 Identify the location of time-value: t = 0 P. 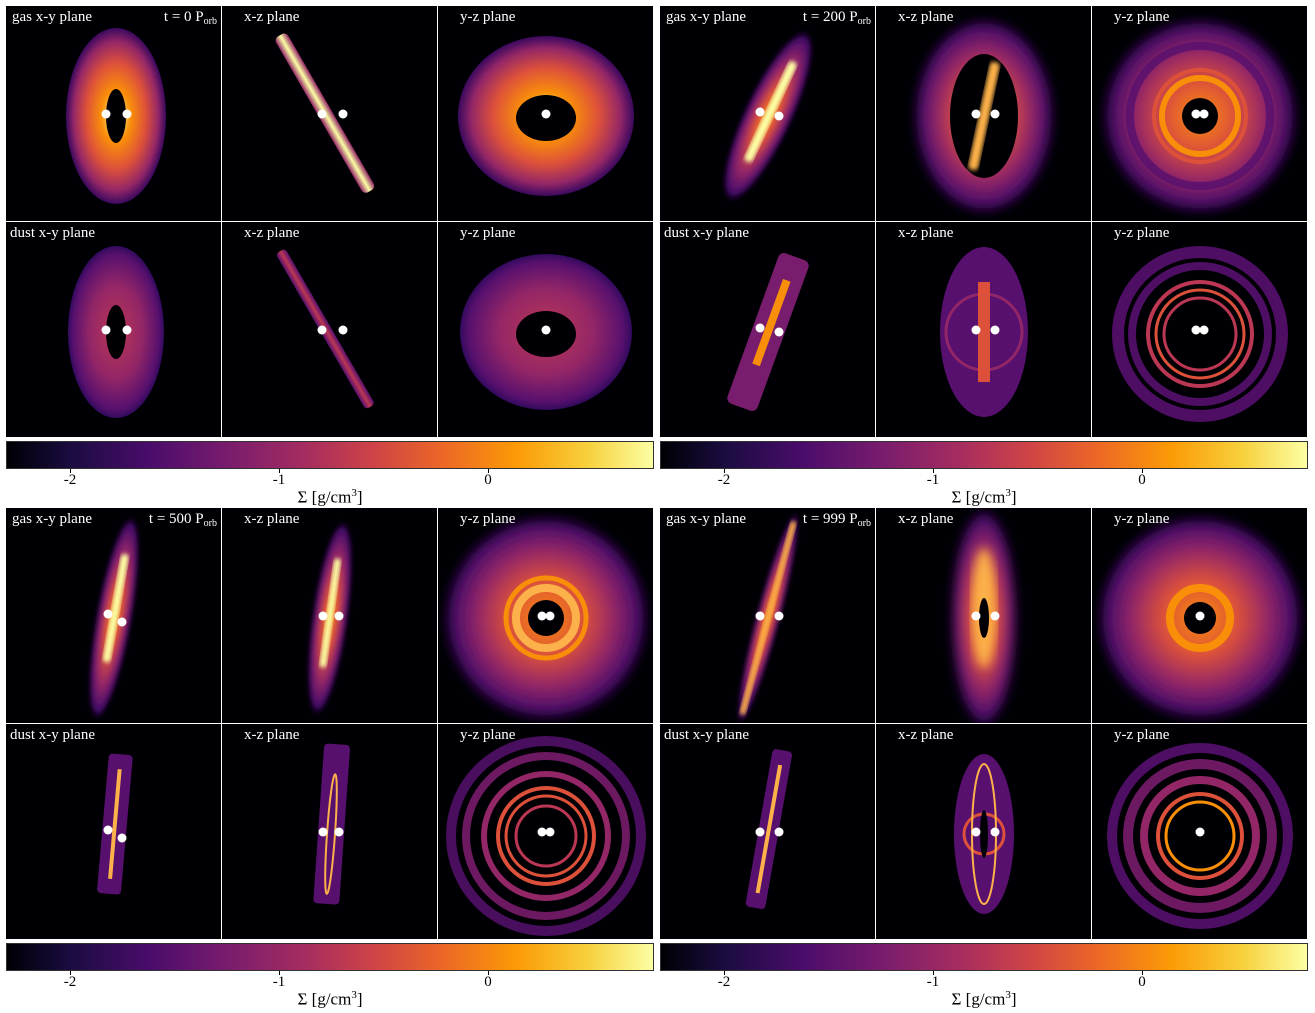
(183, 17).